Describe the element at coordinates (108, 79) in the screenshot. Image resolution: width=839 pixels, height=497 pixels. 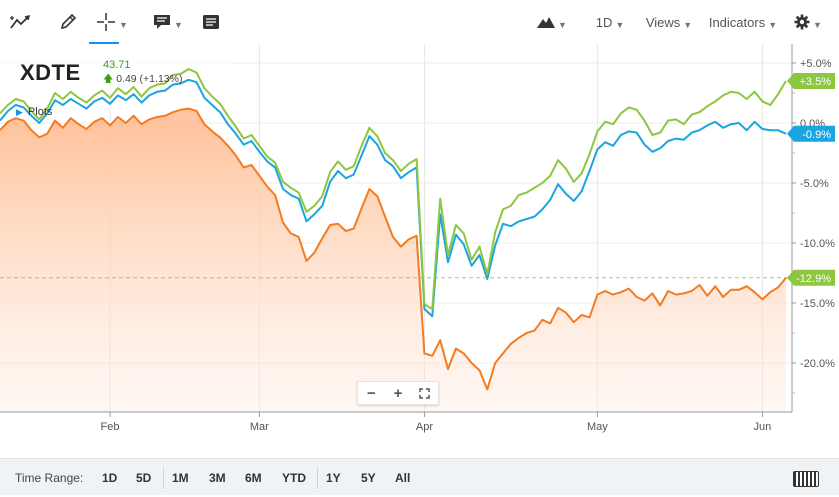
I see `arrow-up-icon: 🡅` at that location.